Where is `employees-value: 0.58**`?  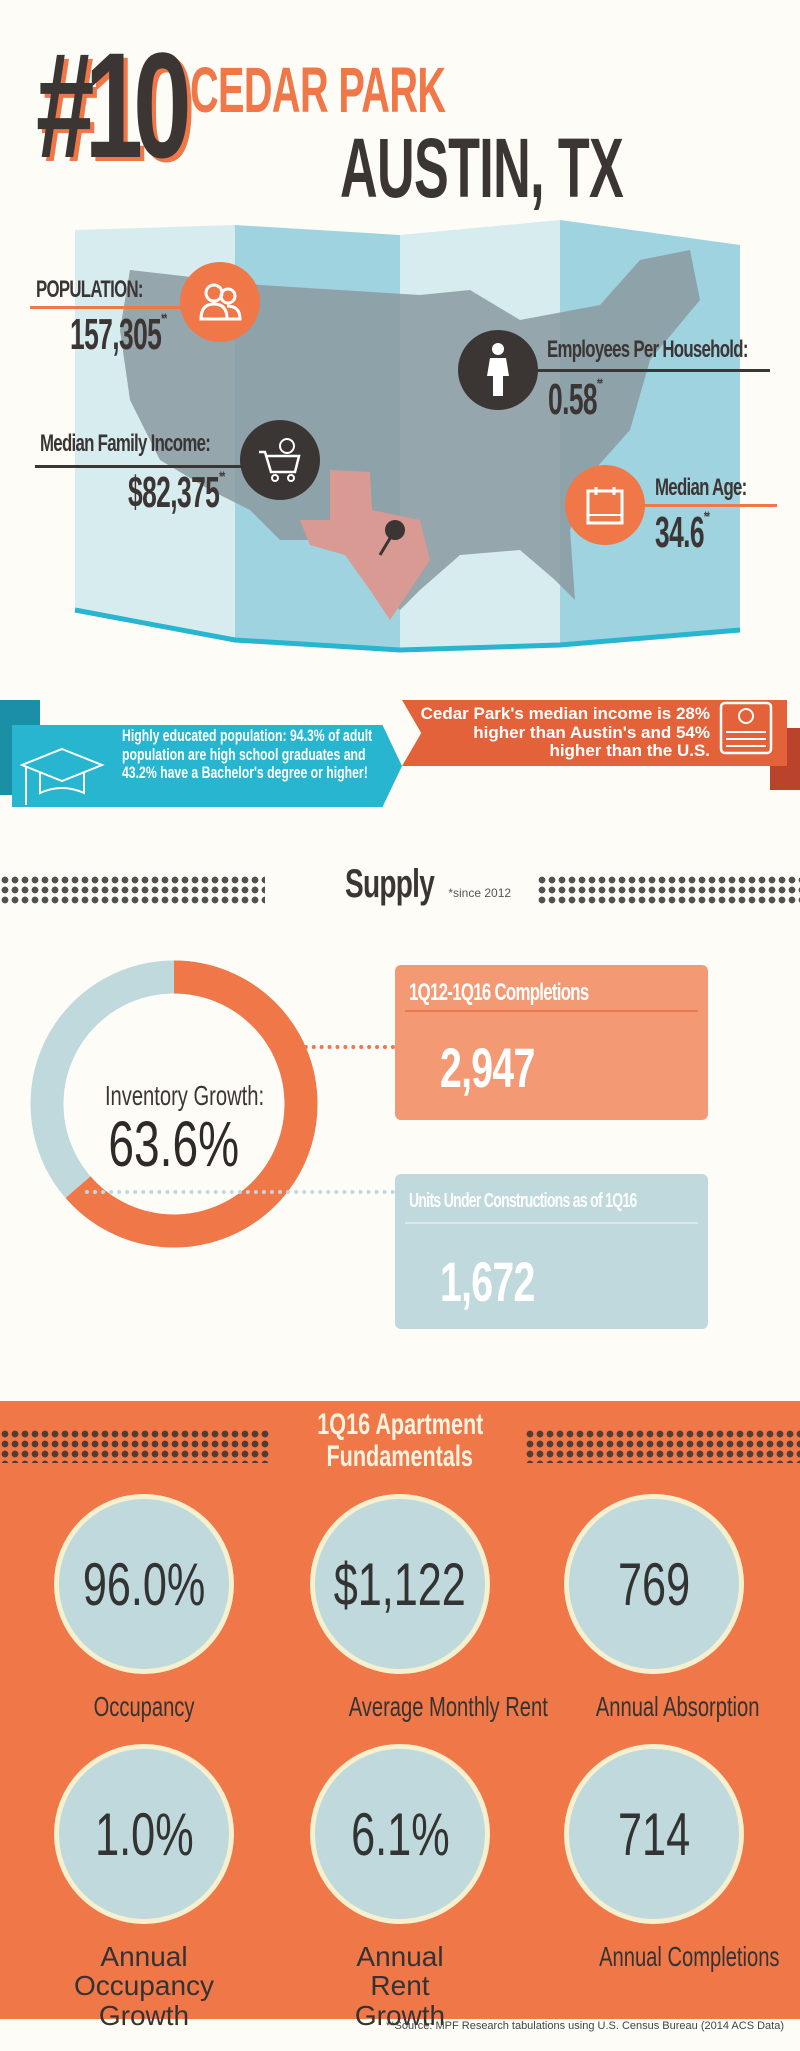 employees-value: 0.58** is located at coordinates (575, 399).